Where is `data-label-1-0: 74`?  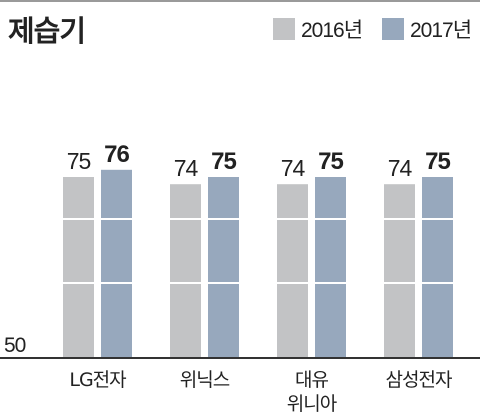 data-label-1-0: 74 is located at coordinates (186, 168).